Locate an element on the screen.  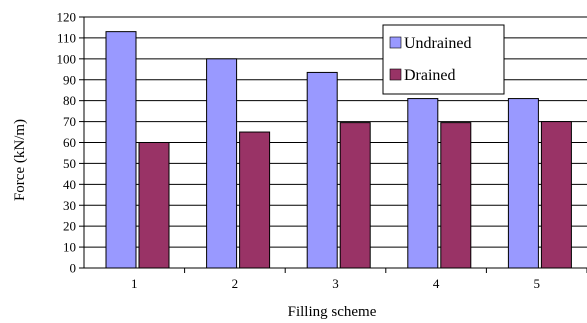
y-tick-label: 100 is located at coordinates (67, 58).